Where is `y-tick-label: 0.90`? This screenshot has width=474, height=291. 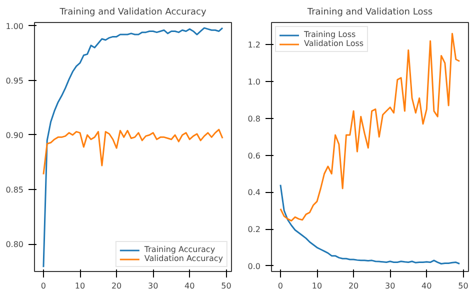
y-tick-label: 0.90 is located at coordinates (15, 135).